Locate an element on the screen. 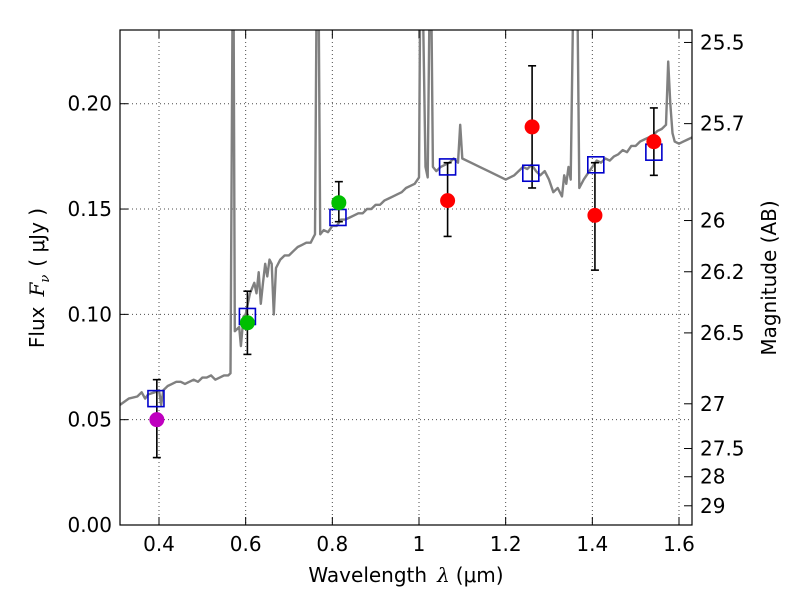 Image resolution: width=800 pixels, height=604 pixels. x-axis-label-symbol: λ is located at coordinates (443, 575).